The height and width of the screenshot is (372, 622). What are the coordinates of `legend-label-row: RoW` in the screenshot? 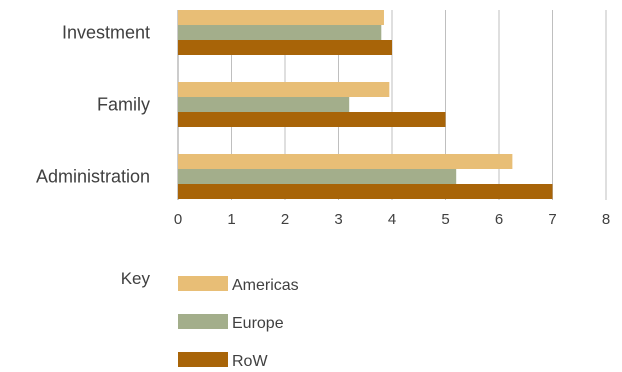 It's located at (250, 361).